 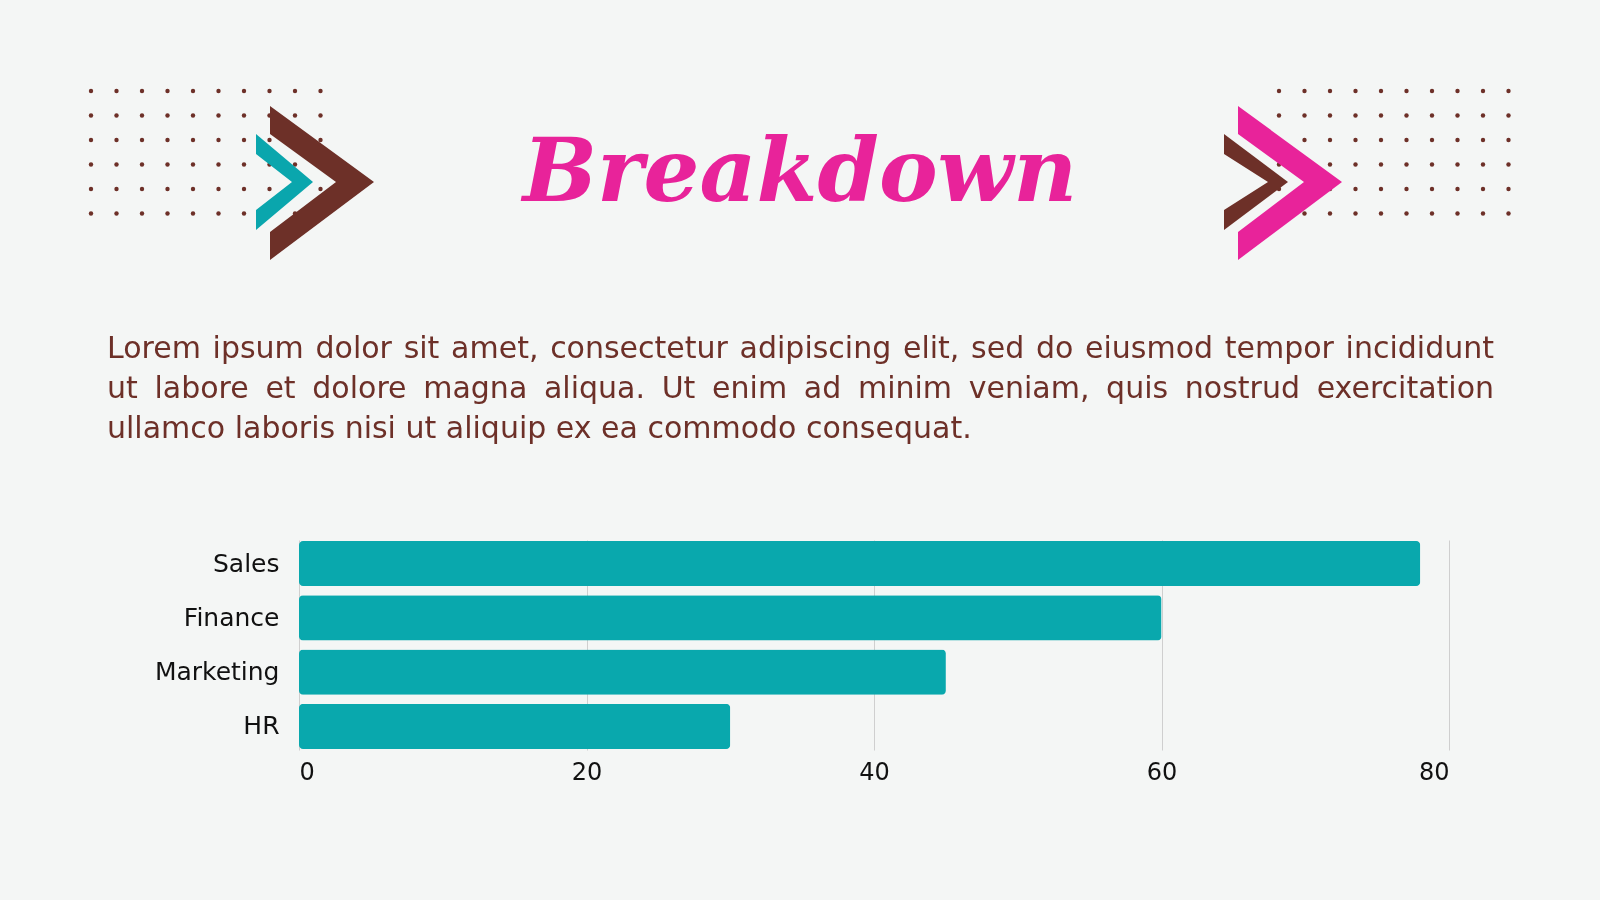 What do you see at coordinates (874, 771) in the screenshot?
I see `x-tick-label: 40` at bounding box center [874, 771].